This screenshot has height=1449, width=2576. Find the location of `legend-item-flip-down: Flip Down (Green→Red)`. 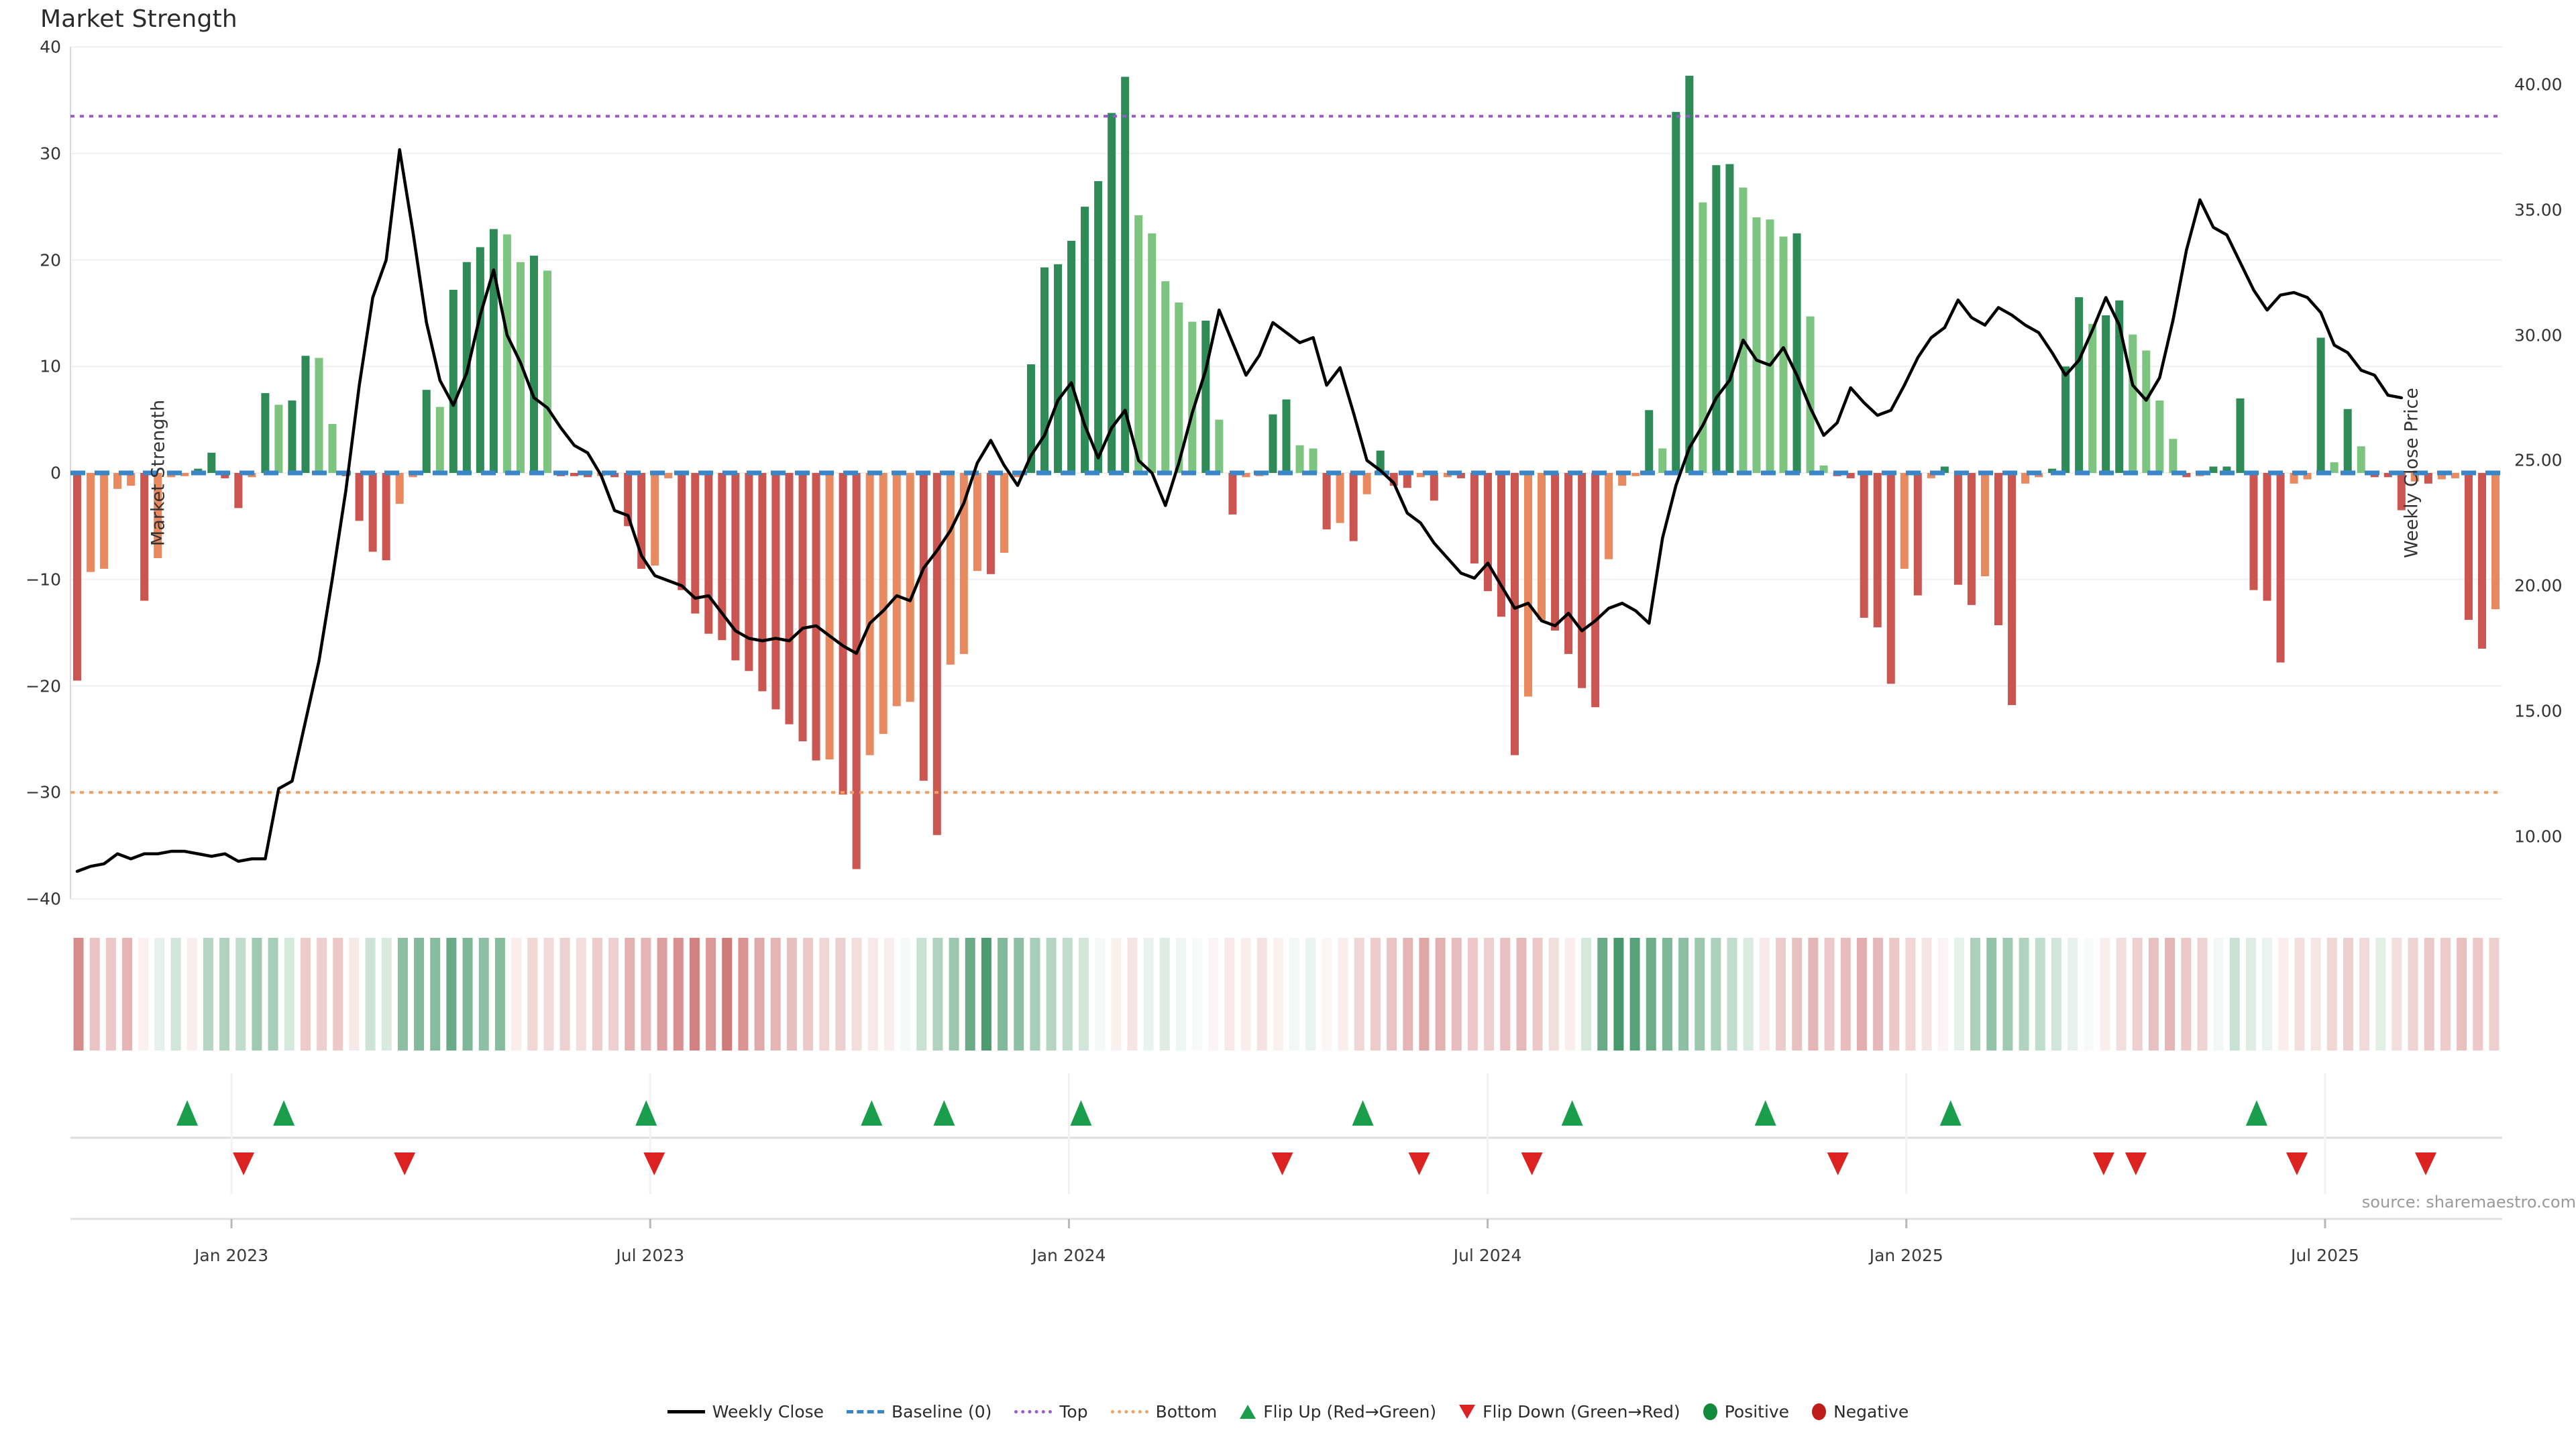

legend-item-flip-down: Flip Down (Green→Red) is located at coordinates (1569, 1411).